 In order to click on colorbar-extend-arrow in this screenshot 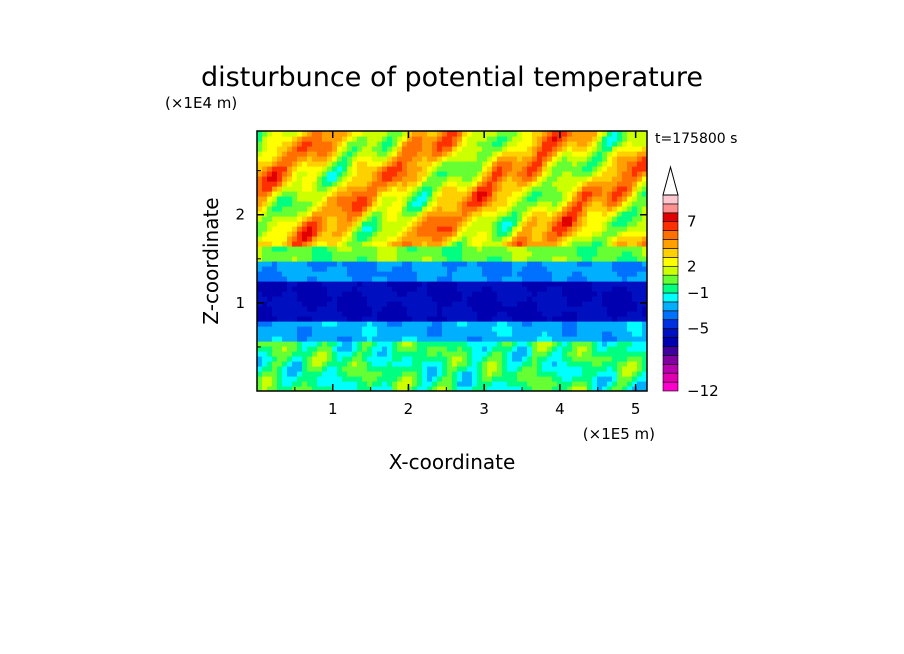, I will do `click(670, 180)`.